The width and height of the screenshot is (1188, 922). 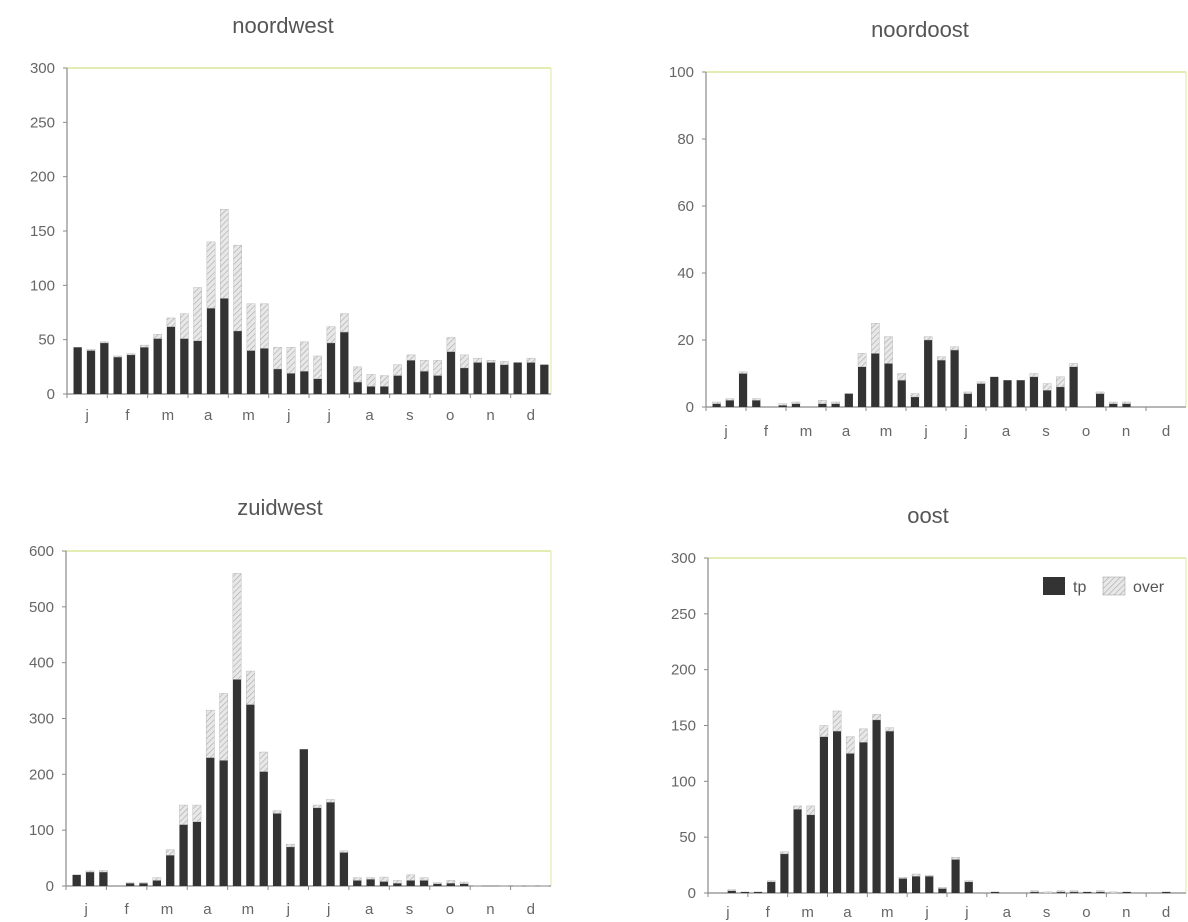 What do you see at coordinates (41, 551) in the screenshot?
I see `y-tick-label: 600` at bounding box center [41, 551].